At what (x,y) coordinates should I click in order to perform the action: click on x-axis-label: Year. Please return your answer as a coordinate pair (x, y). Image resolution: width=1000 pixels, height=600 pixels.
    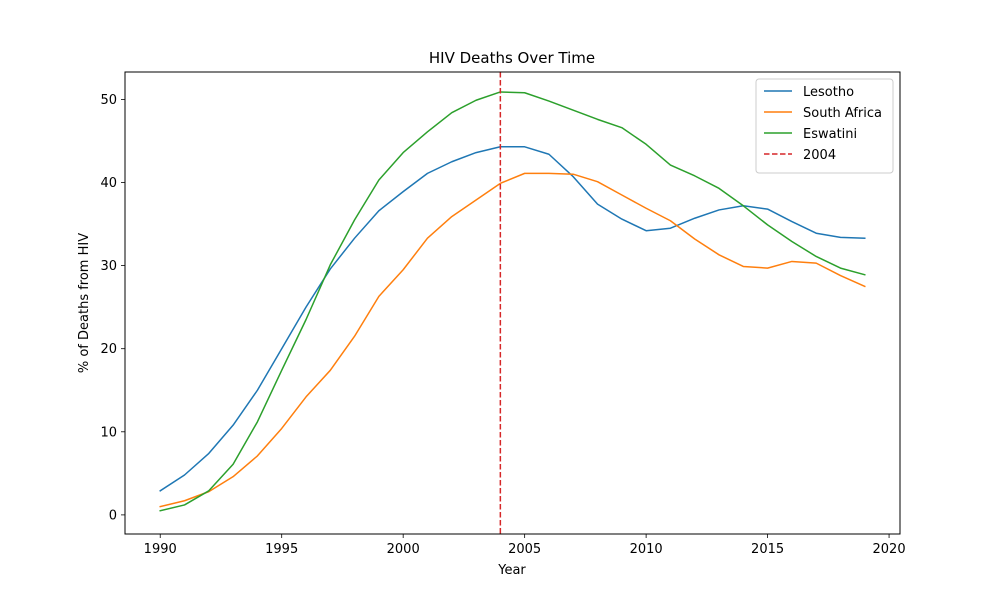
    Looking at the image, I should click on (511, 570).